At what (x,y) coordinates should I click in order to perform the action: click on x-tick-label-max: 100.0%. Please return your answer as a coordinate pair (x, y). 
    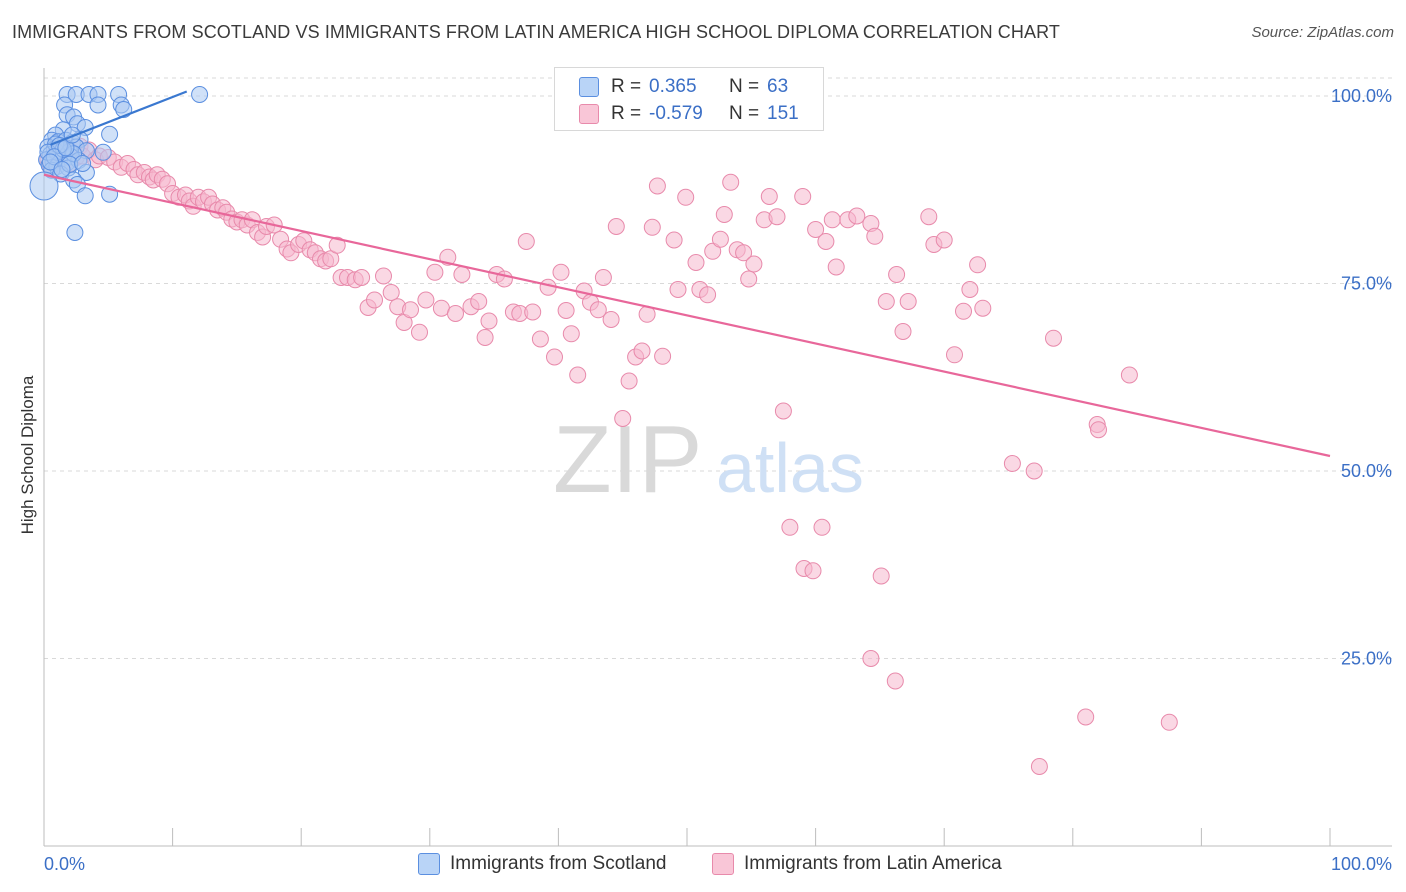
    Looking at the image, I should click on (1361, 864).